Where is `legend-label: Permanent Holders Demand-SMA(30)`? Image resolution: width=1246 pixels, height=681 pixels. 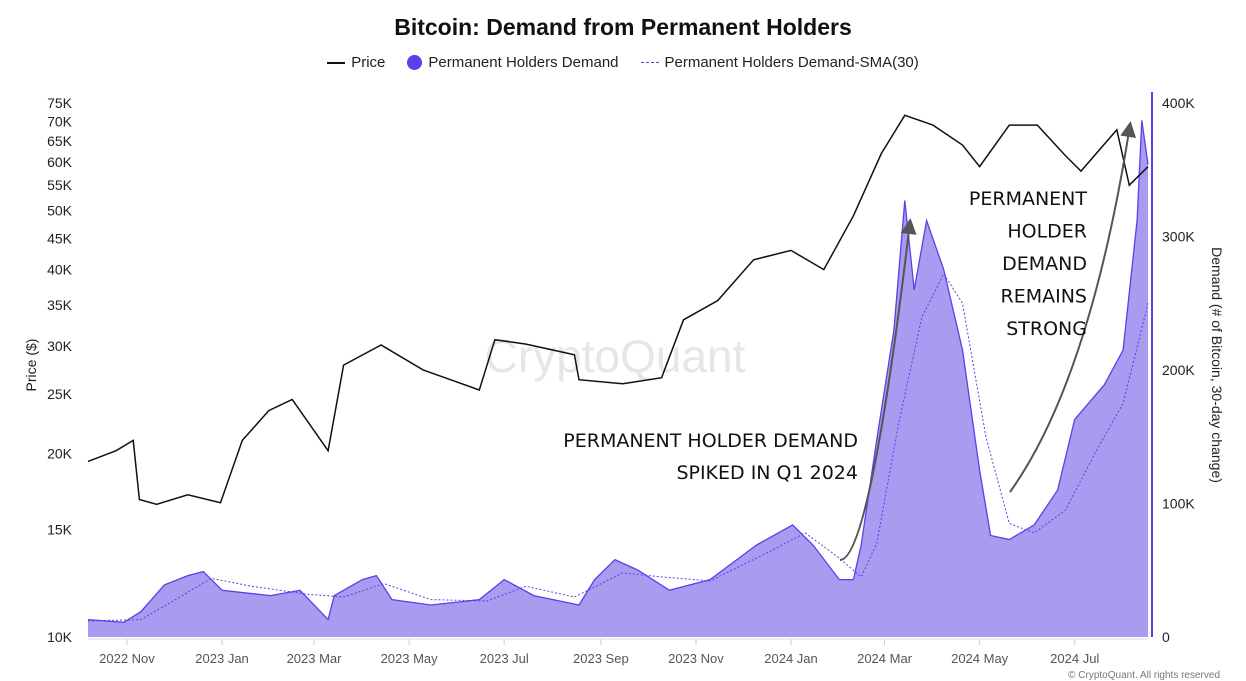
legend-label: Permanent Holders Demand-SMA(30) is located at coordinates (791, 62).